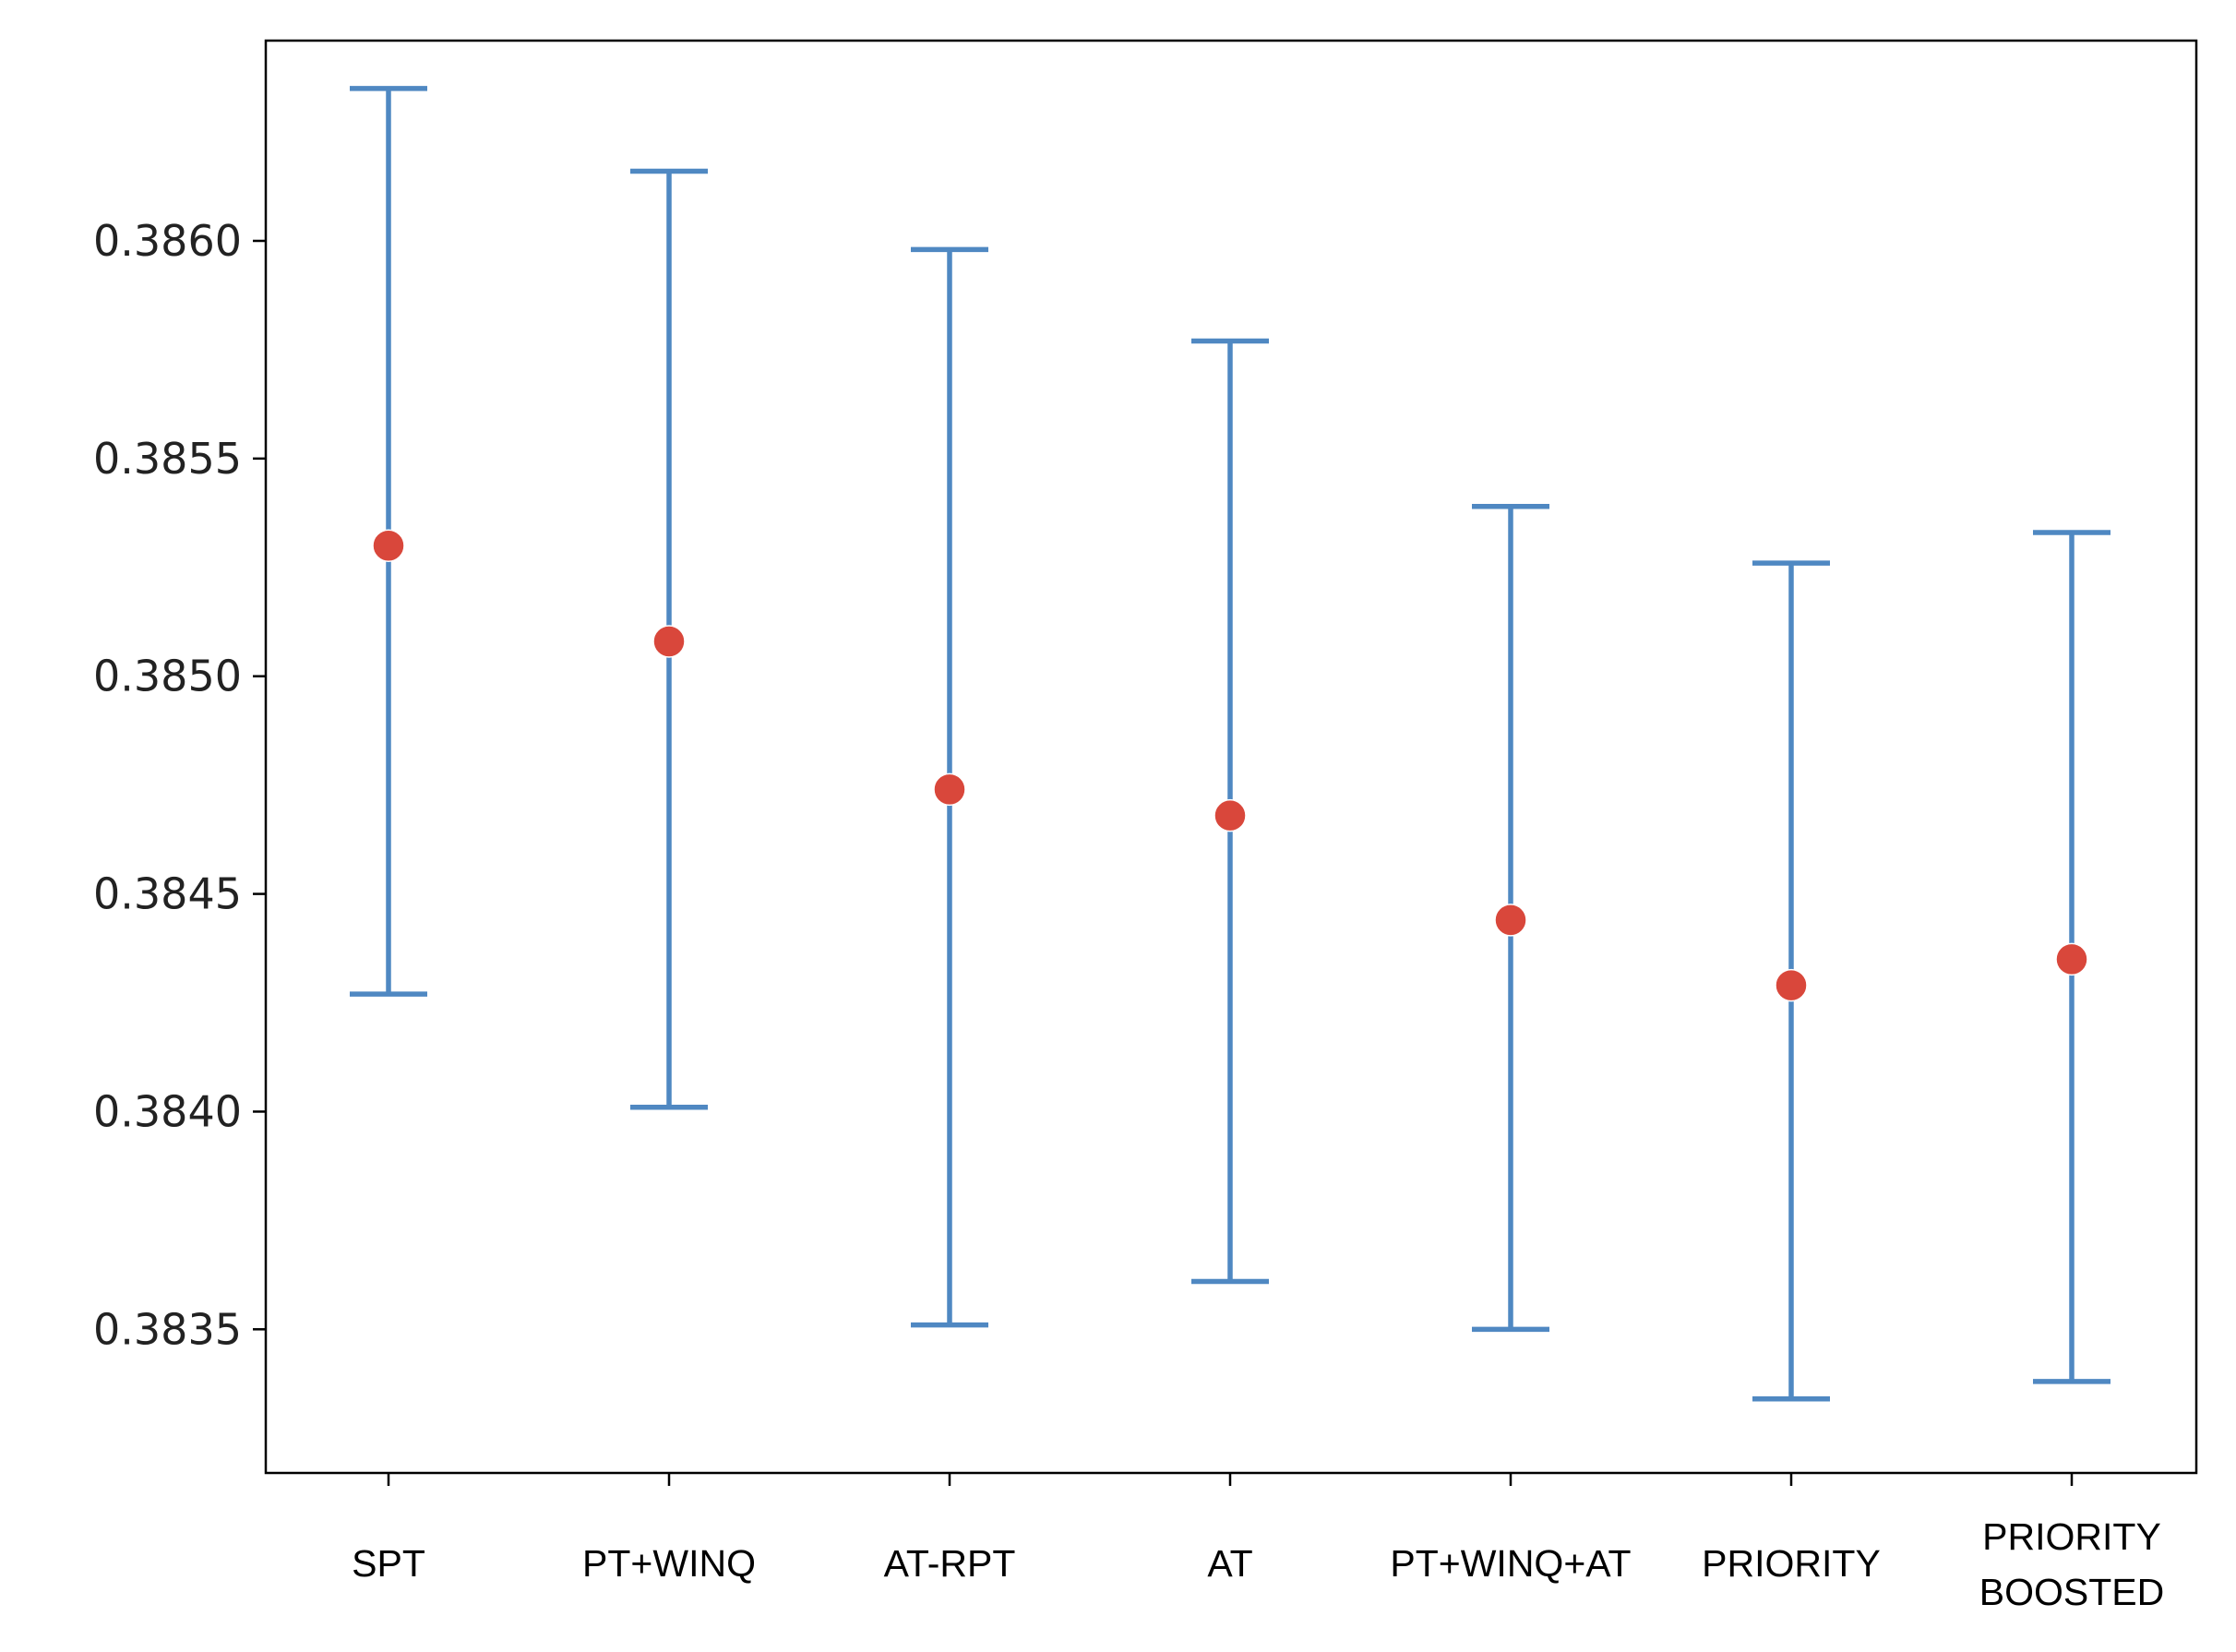 This screenshot has width=2236, height=1652. Describe the element at coordinates (167, 677) in the screenshot. I see `y-tick-label: 0.3850` at that location.